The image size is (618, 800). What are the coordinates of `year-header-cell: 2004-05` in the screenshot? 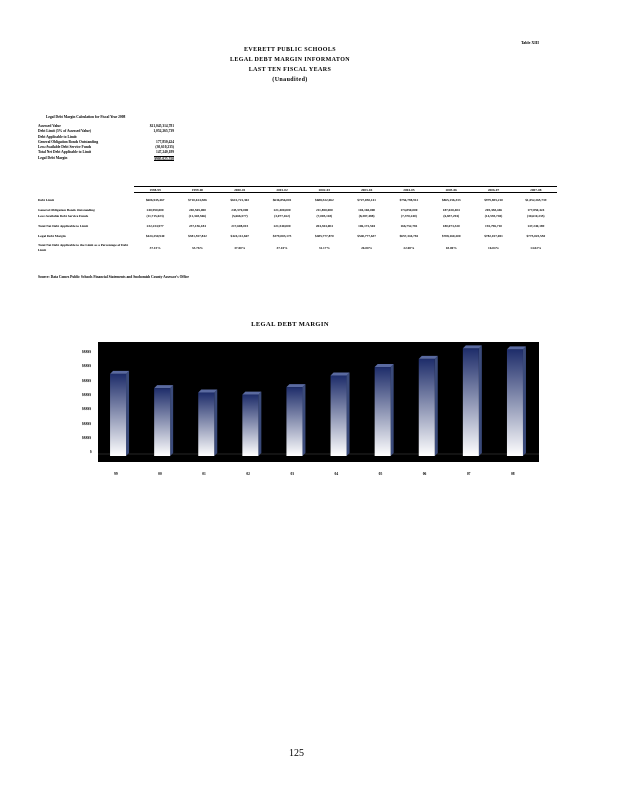 It's located at (409, 189).